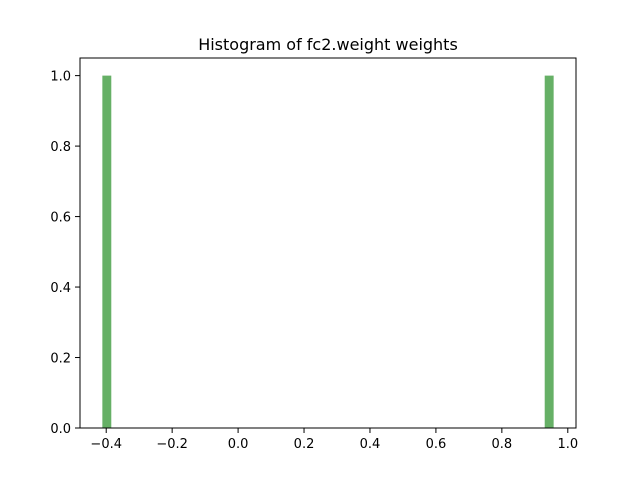 The image size is (640, 480). I want to click on x-tick-label: 0.6, so click(436, 444).